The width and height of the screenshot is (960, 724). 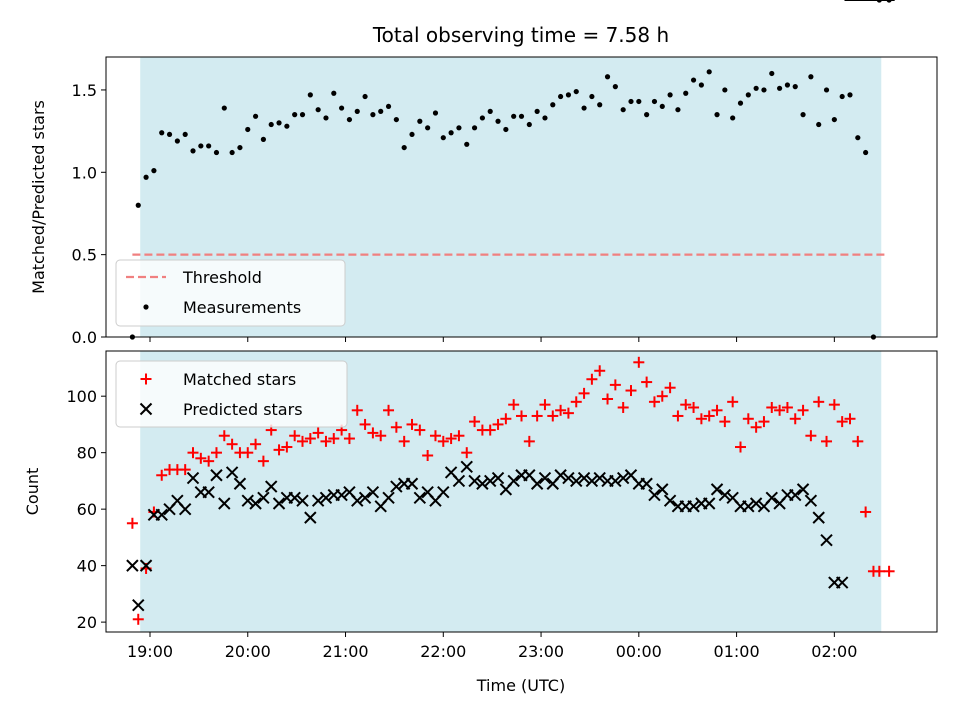 I want to click on y-tick-label: 100, so click(x=81, y=396).